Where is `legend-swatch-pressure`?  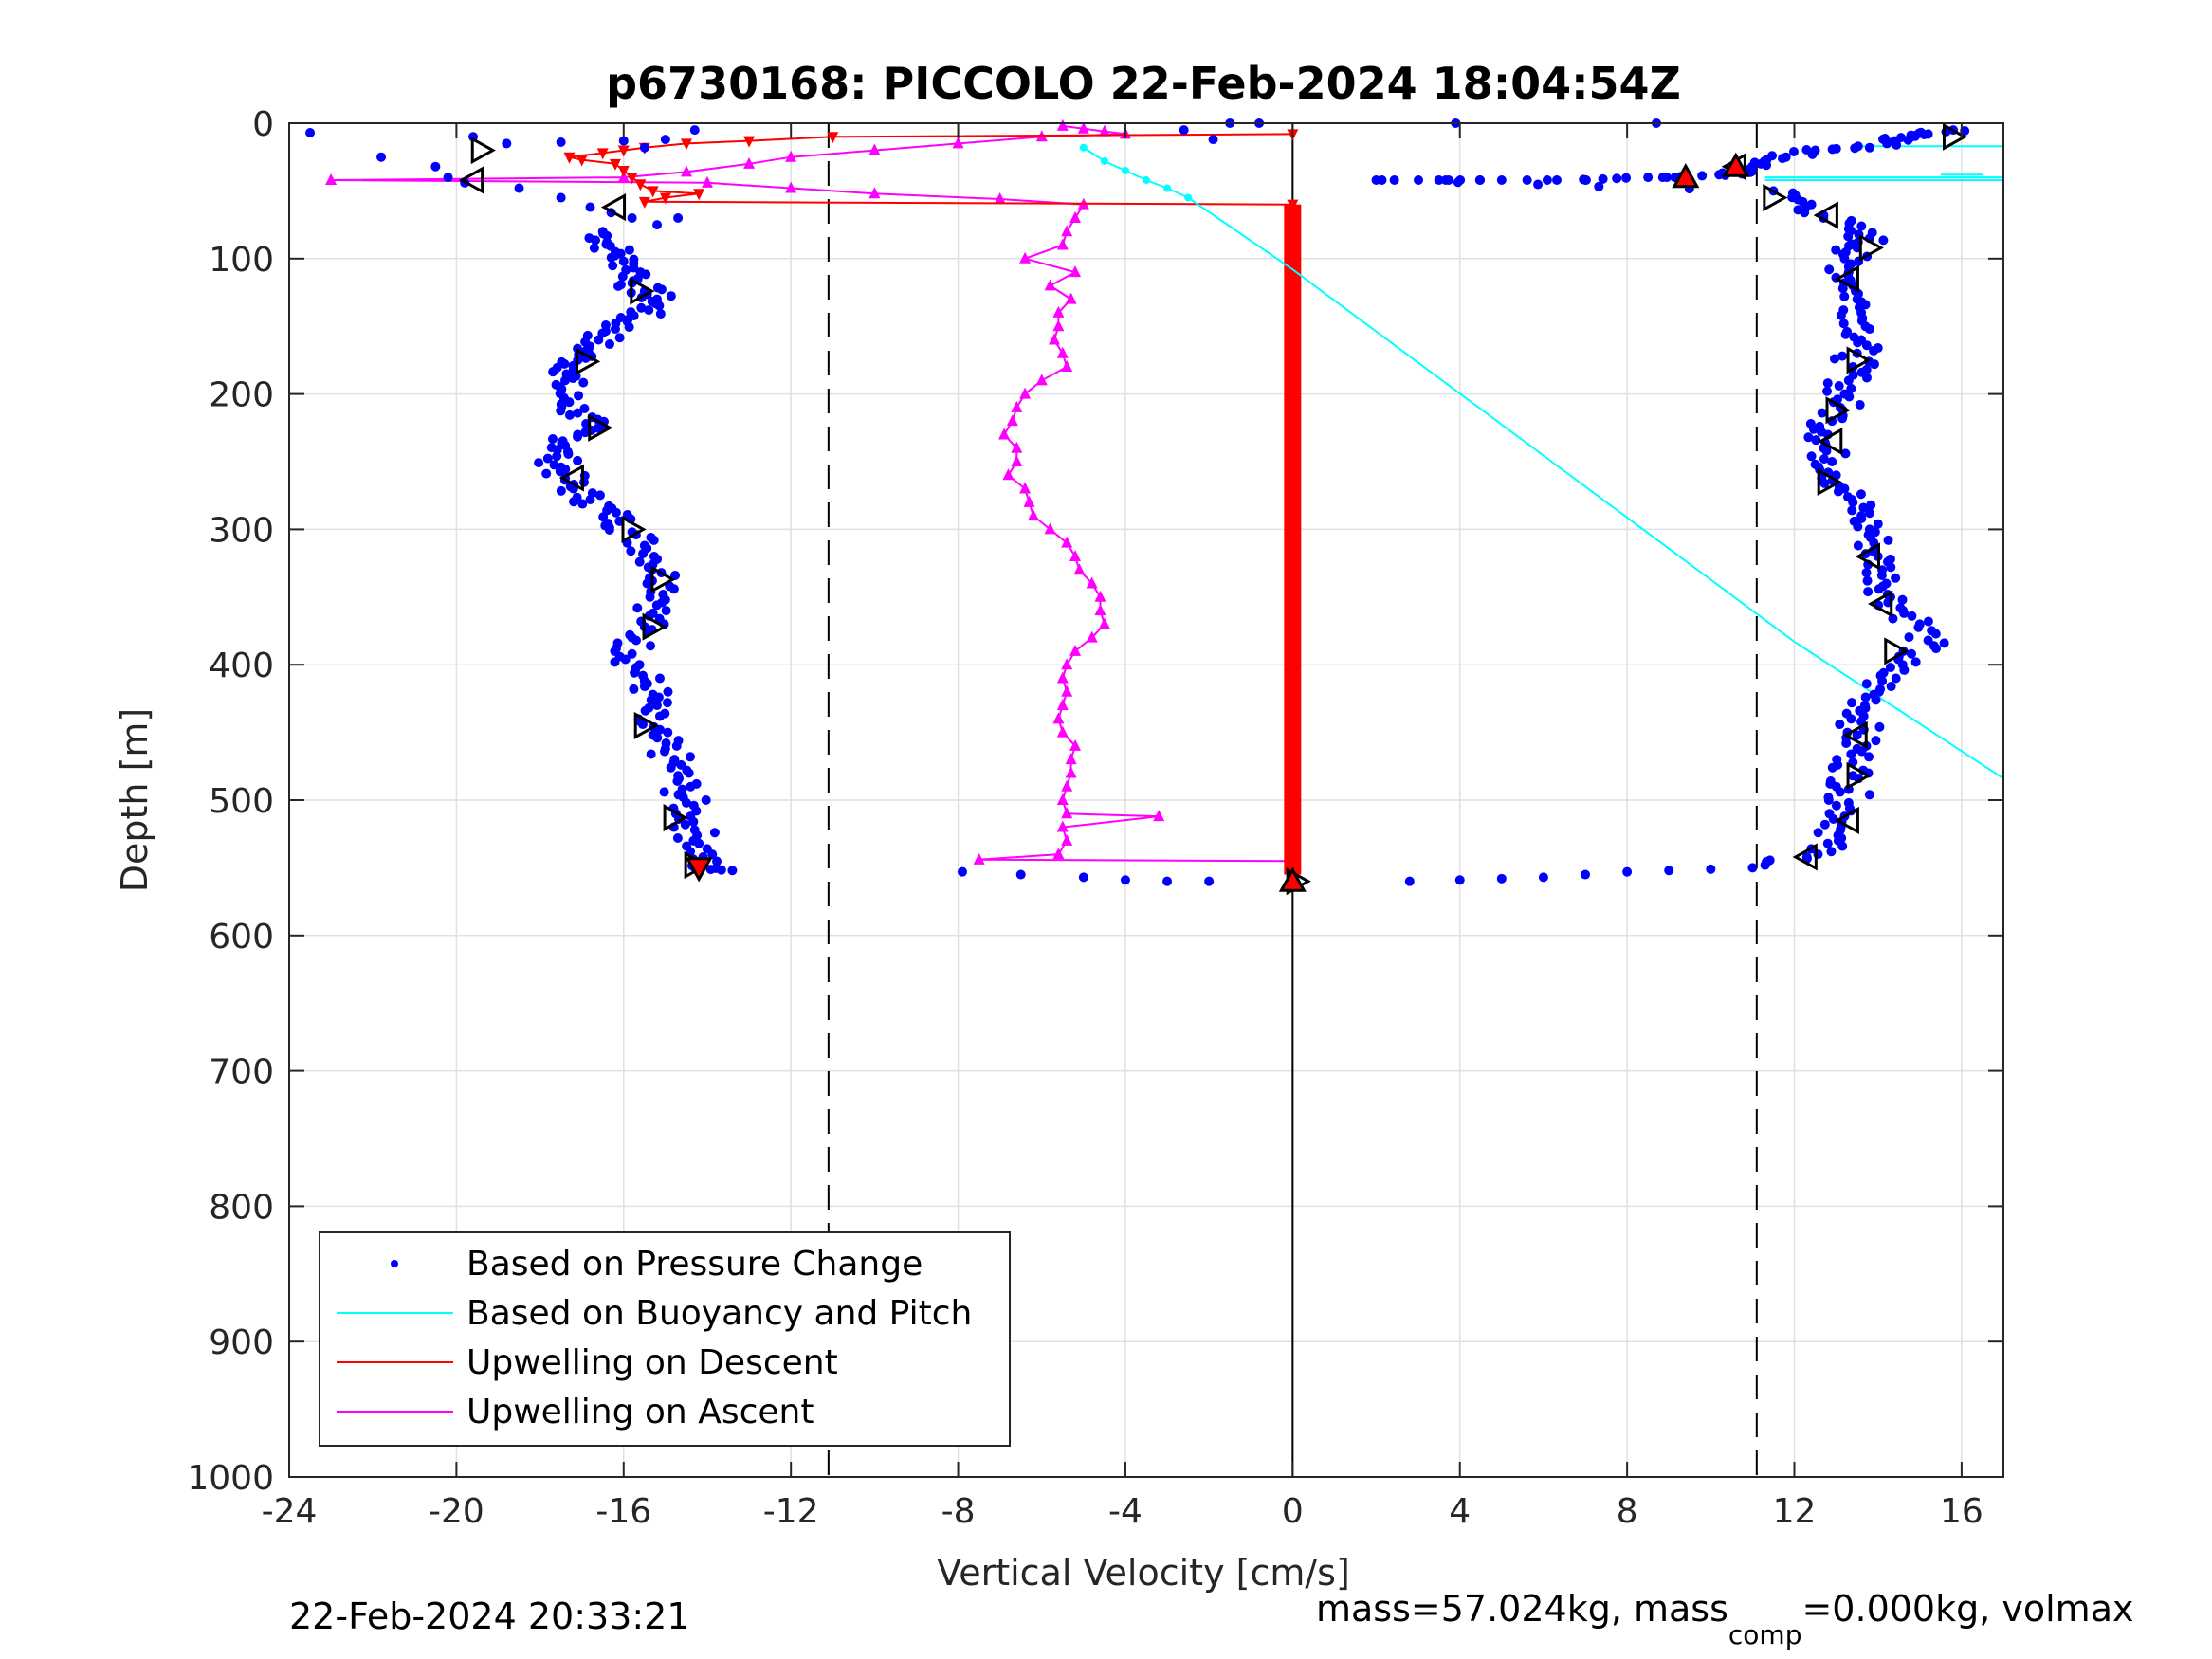 legend-swatch-pressure is located at coordinates (394, 1263).